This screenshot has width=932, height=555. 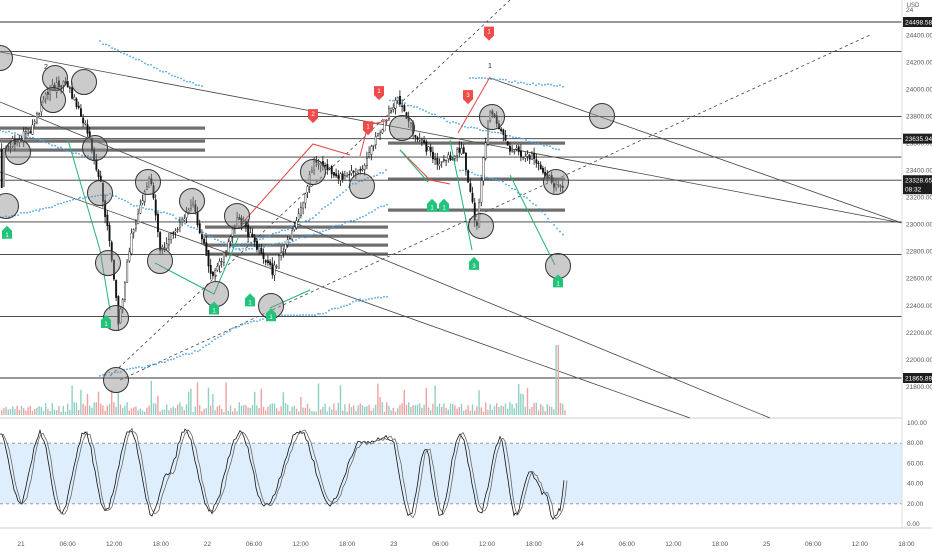 What do you see at coordinates (581, 544) in the screenshot?
I see `time-tick-label: 24` at bounding box center [581, 544].